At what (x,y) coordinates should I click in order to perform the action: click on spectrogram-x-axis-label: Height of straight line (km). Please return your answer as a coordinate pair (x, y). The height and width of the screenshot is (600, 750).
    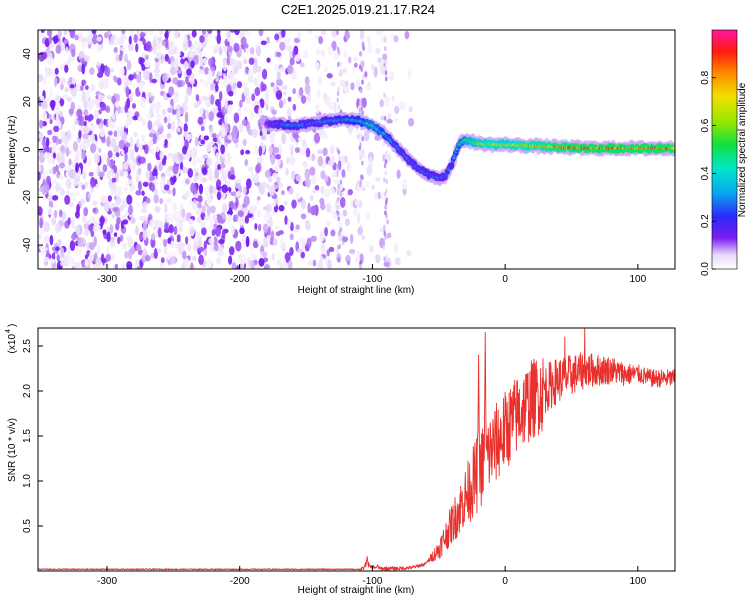
    Looking at the image, I should click on (356, 290).